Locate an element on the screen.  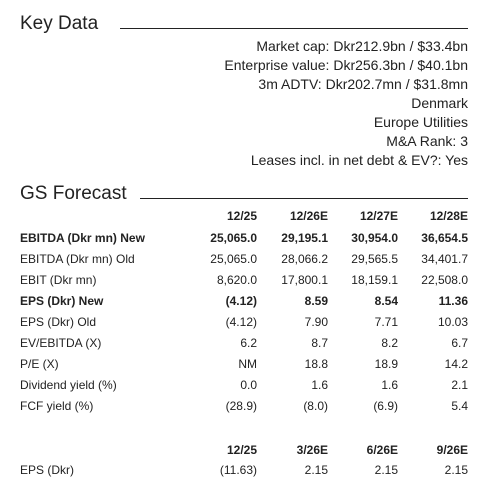
cell-value: 34,401.7 is located at coordinates (444, 259).